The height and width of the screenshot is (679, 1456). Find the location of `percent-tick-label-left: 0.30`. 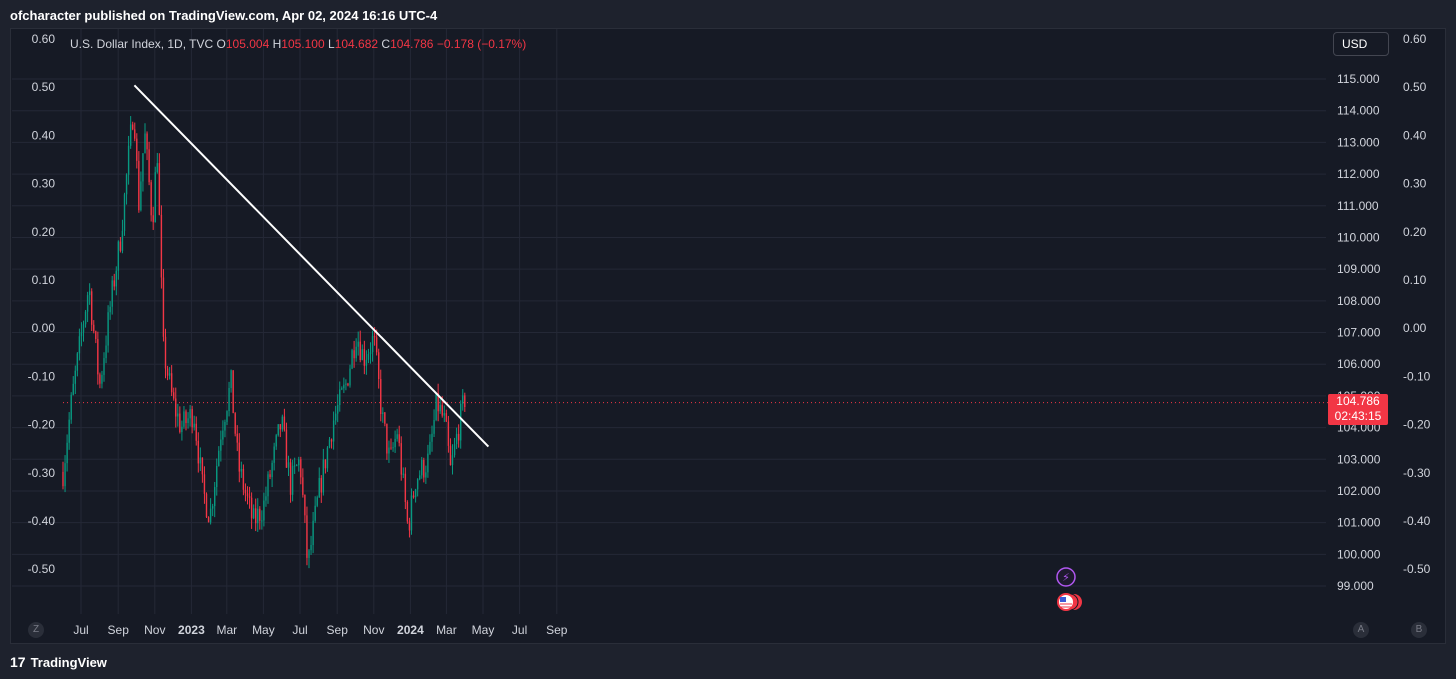

percent-tick-label-left: 0.30 is located at coordinates (44, 184).